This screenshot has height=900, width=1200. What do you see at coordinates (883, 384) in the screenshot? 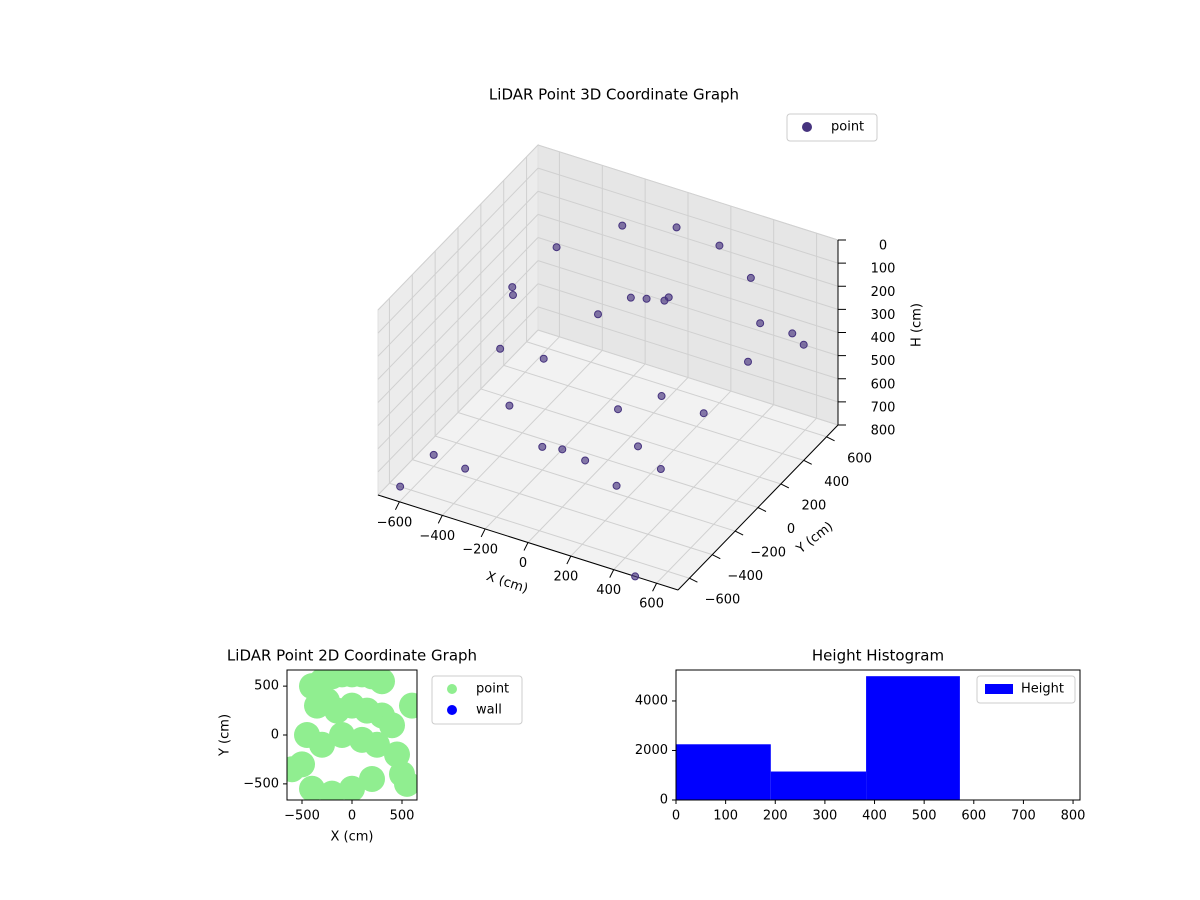
I see `z-tick-label: 600` at bounding box center [883, 384].